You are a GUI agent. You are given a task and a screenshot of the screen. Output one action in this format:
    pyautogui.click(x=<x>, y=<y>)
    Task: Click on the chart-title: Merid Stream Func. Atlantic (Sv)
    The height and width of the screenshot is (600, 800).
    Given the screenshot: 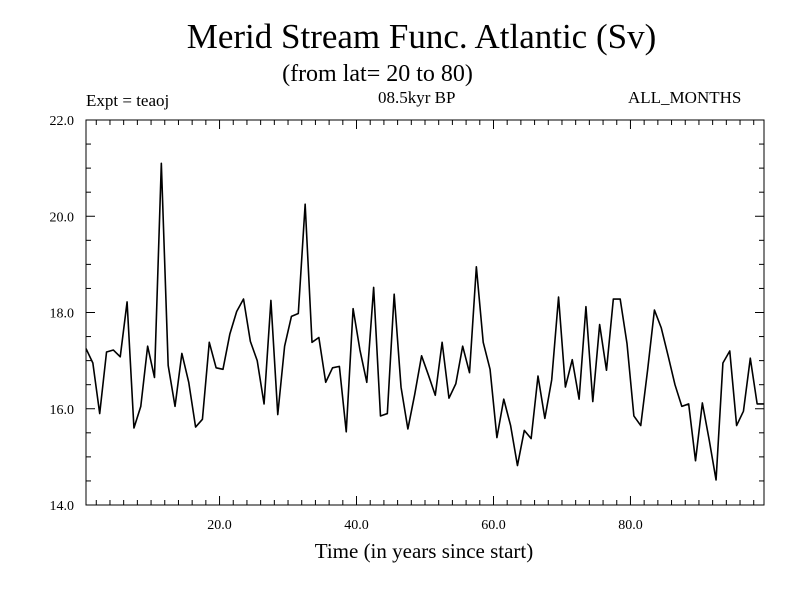 What is the action you would take?
    pyautogui.click(x=421, y=36)
    